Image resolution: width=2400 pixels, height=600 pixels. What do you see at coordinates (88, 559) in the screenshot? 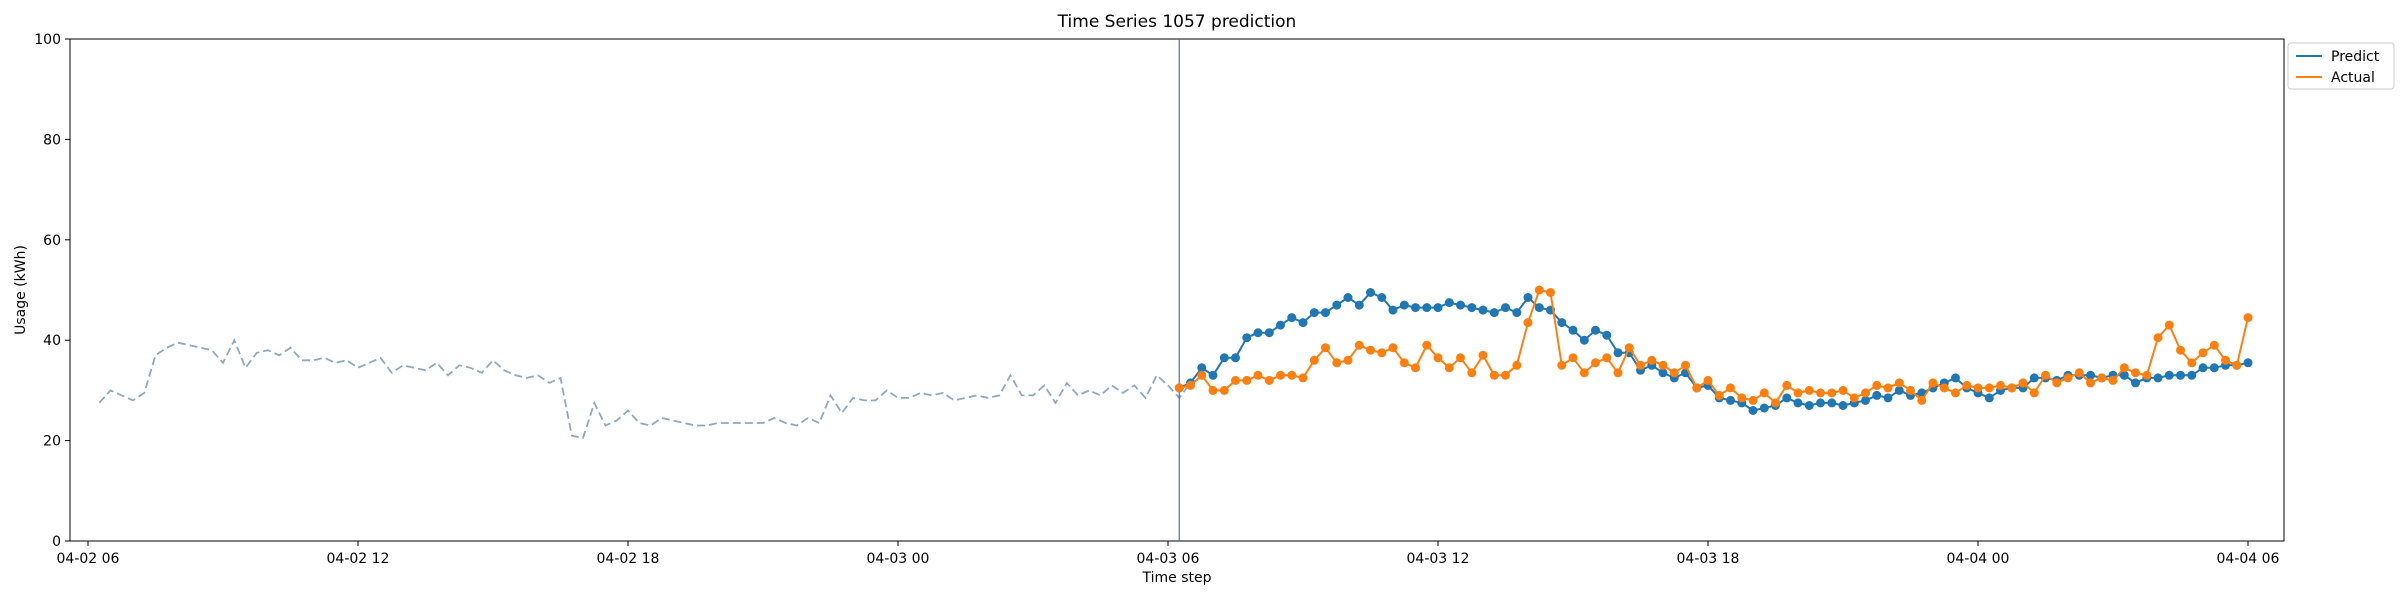
I see `x-tick-label: 04-02 06` at bounding box center [88, 559].